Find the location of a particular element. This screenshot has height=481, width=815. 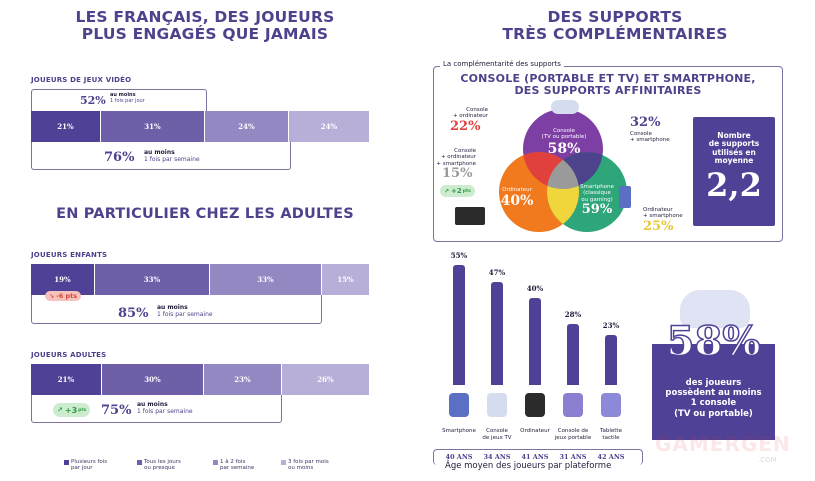

all-pct: 15% is located at coordinates (457, 173).